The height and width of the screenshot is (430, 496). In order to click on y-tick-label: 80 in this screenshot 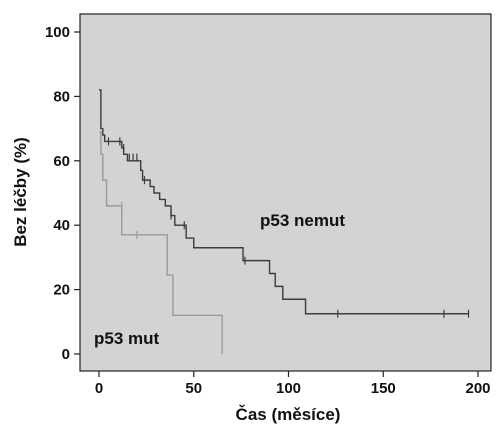, I will do `click(61, 96)`.